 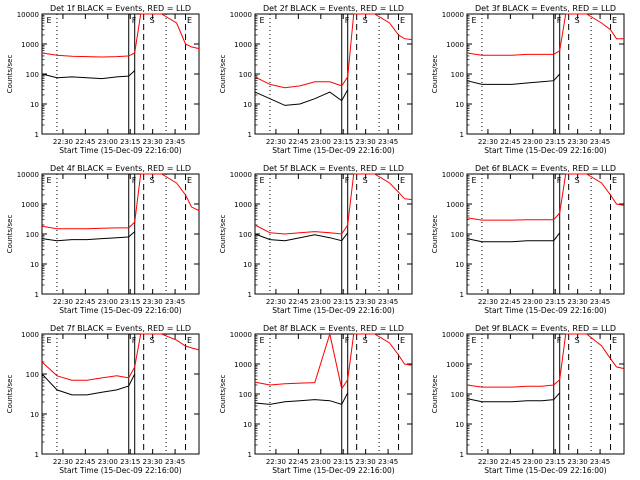 I want to click on panel-title: Det 1f BLACK = Events, RED = LLD, so click(x=120, y=8).